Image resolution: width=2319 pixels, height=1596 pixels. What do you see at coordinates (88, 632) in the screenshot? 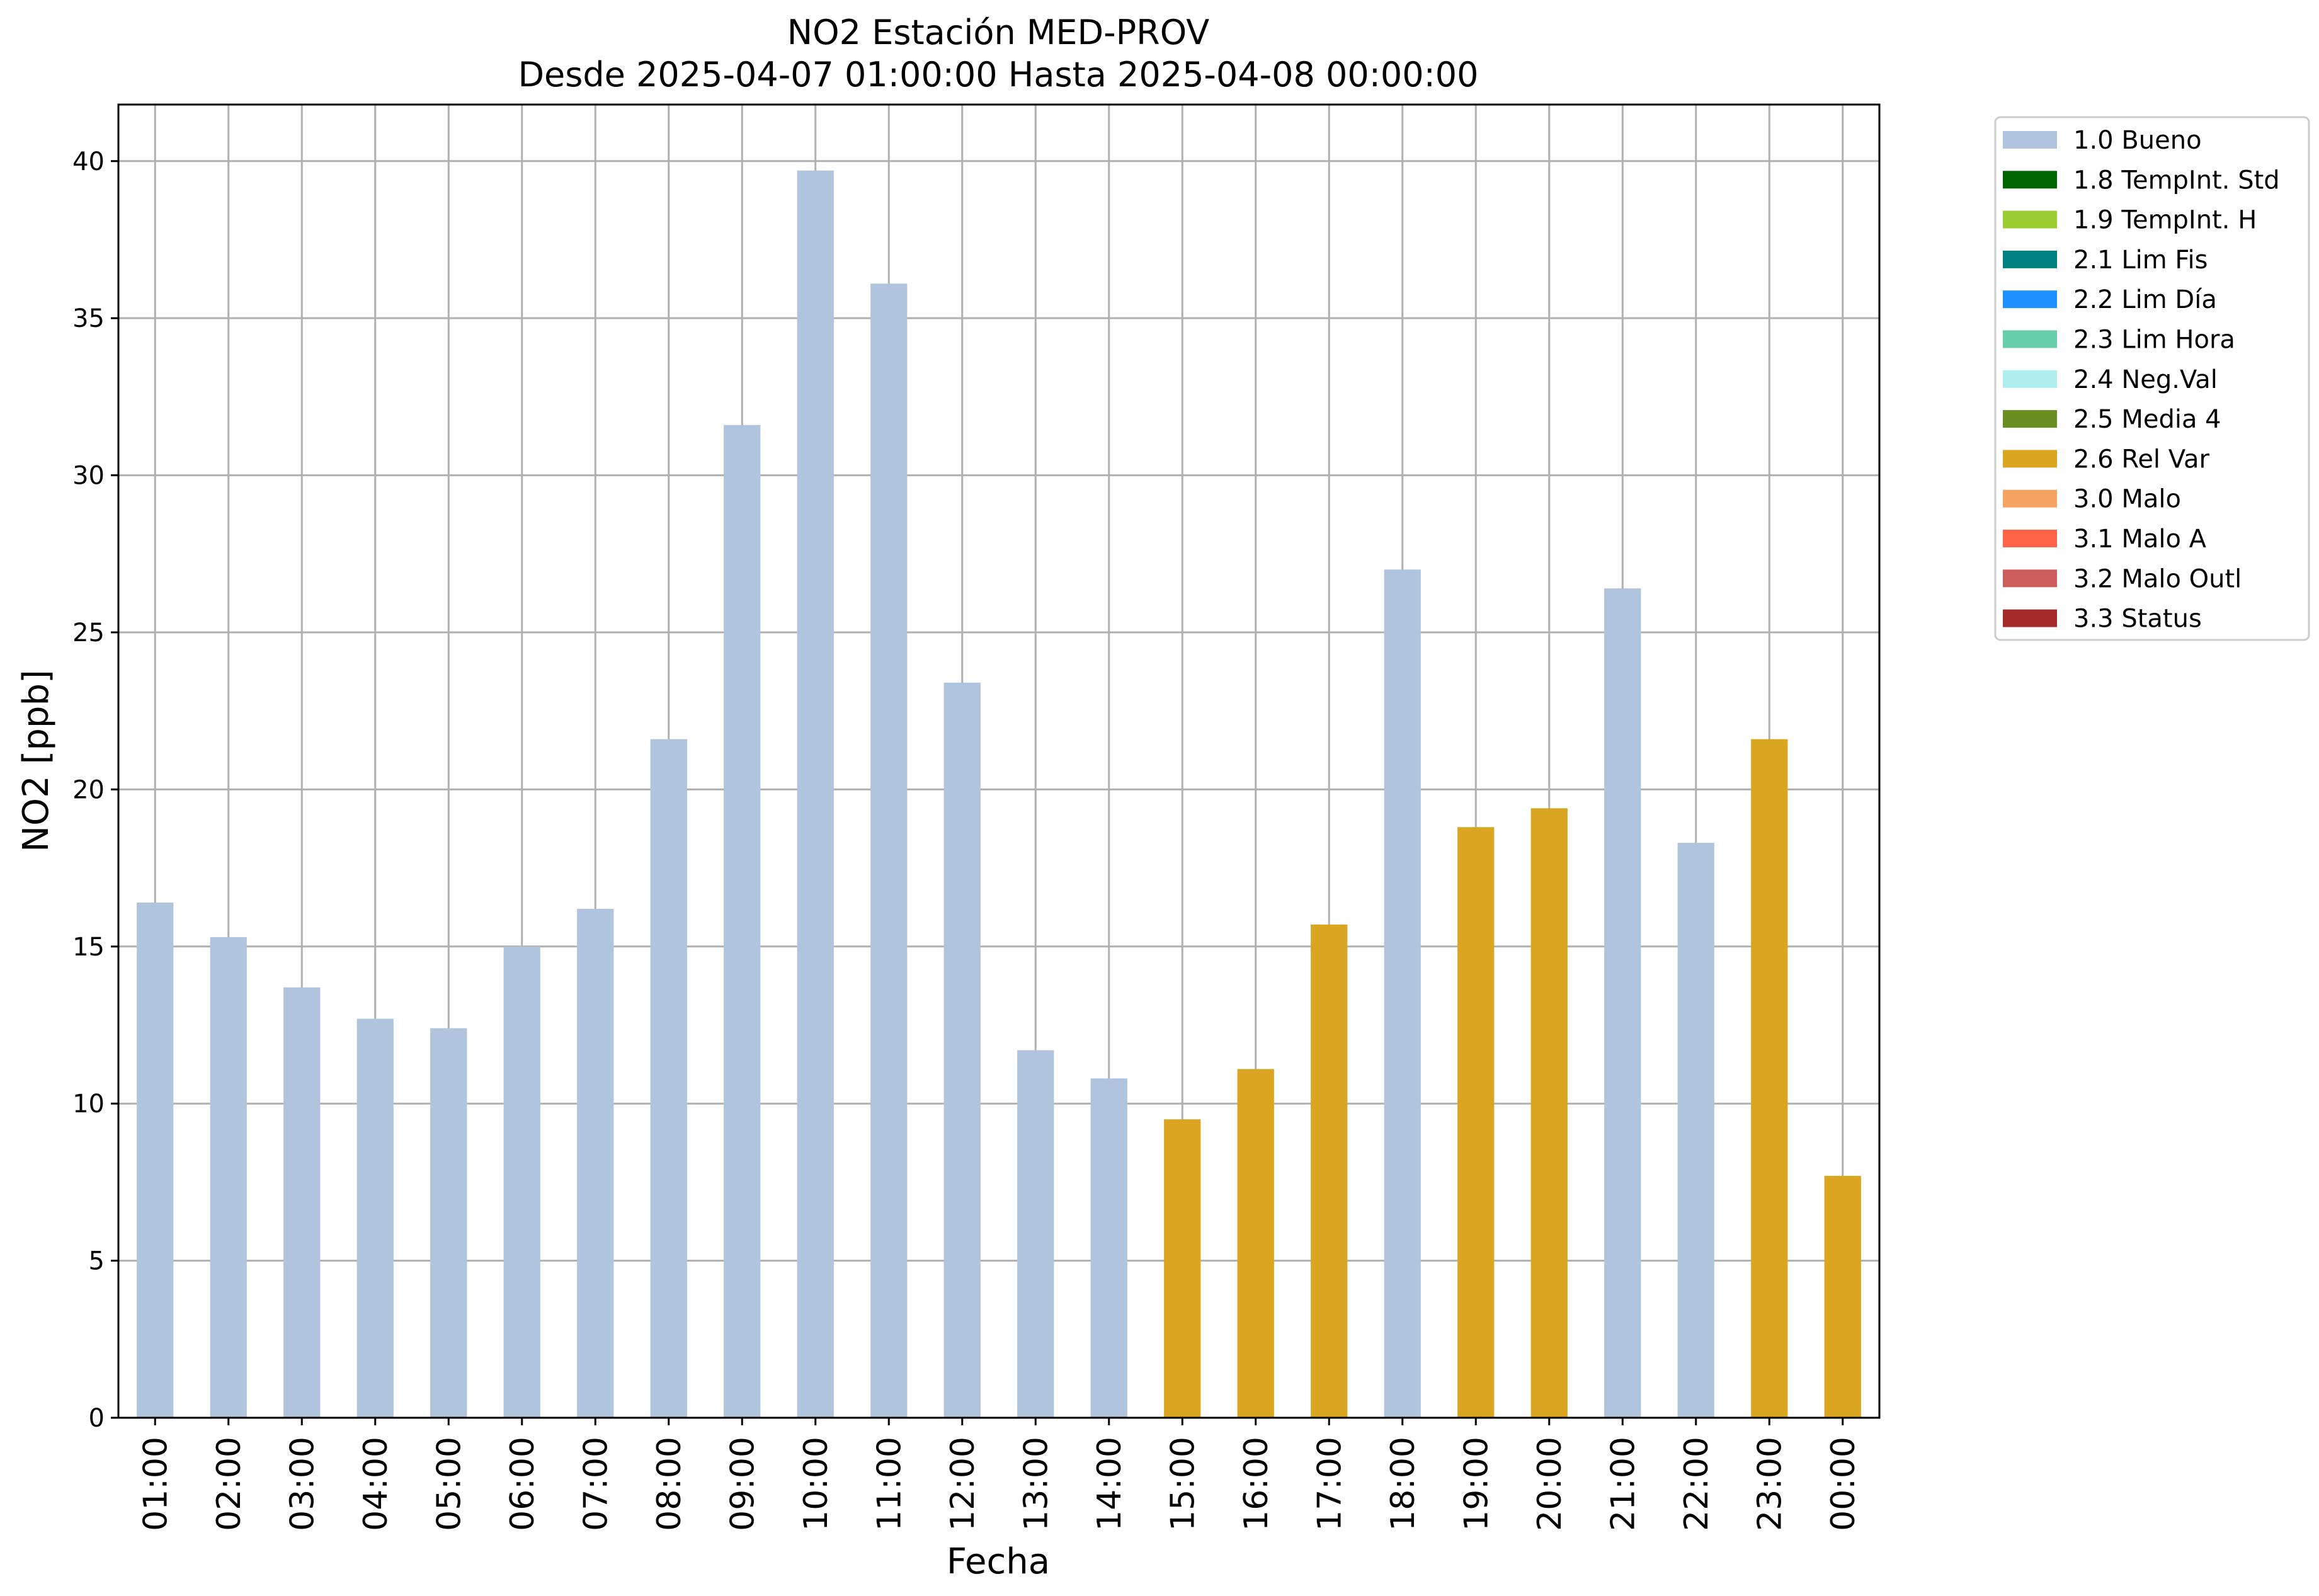
I see `y-tick-label: 25` at bounding box center [88, 632].